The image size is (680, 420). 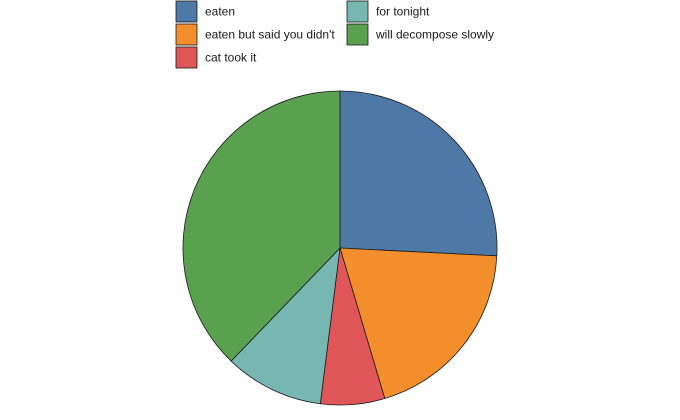 I want to click on legend-item-will-decompose-slowly: will decompose slowly, so click(x=420, y=34).